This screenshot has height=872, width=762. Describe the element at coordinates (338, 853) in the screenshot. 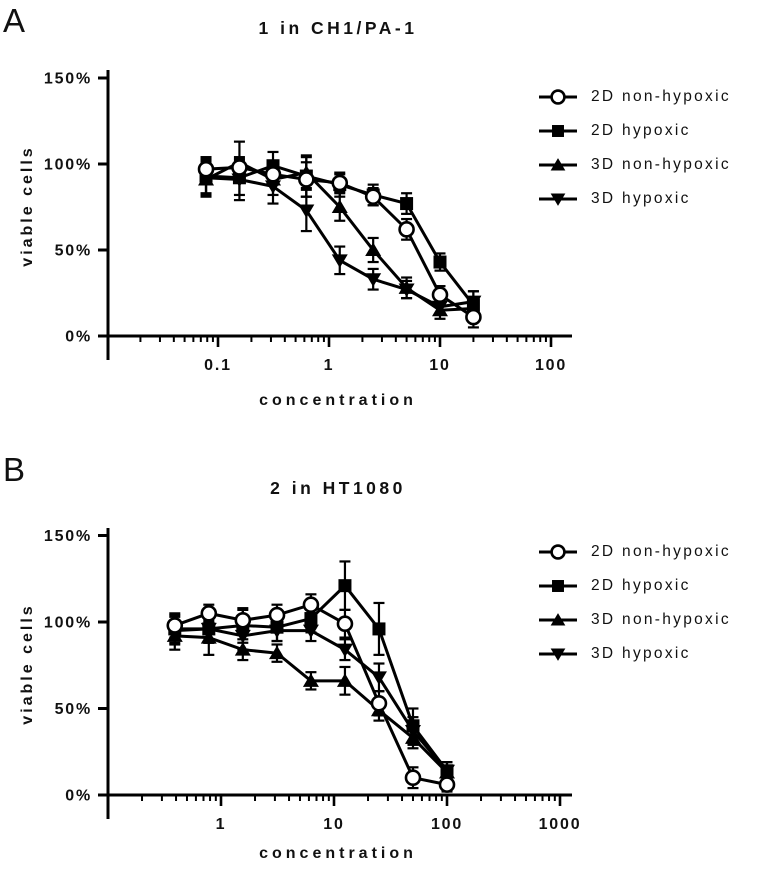

I see `panel-b-x-axis-label: concentration` at that location.